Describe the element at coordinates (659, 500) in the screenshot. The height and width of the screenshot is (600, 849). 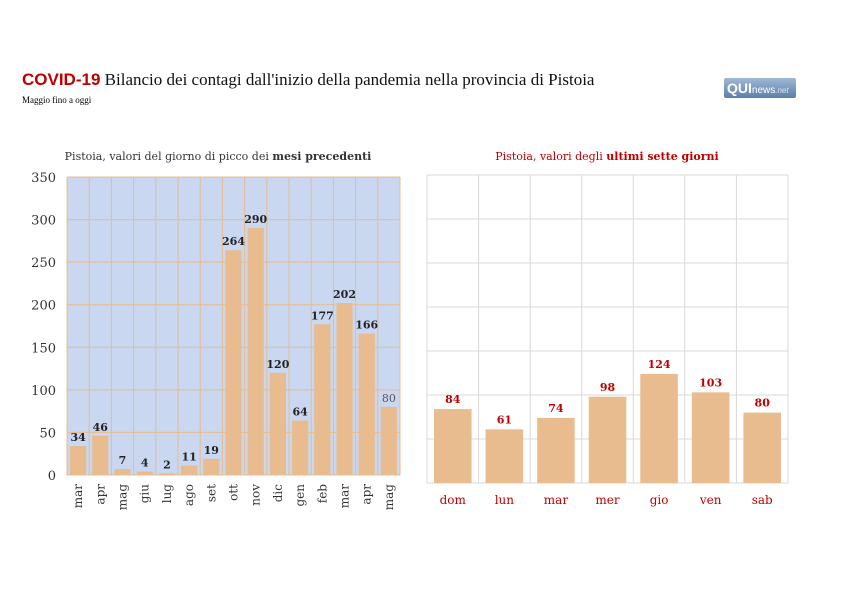
I see `x-tick-label: gio` at that location.